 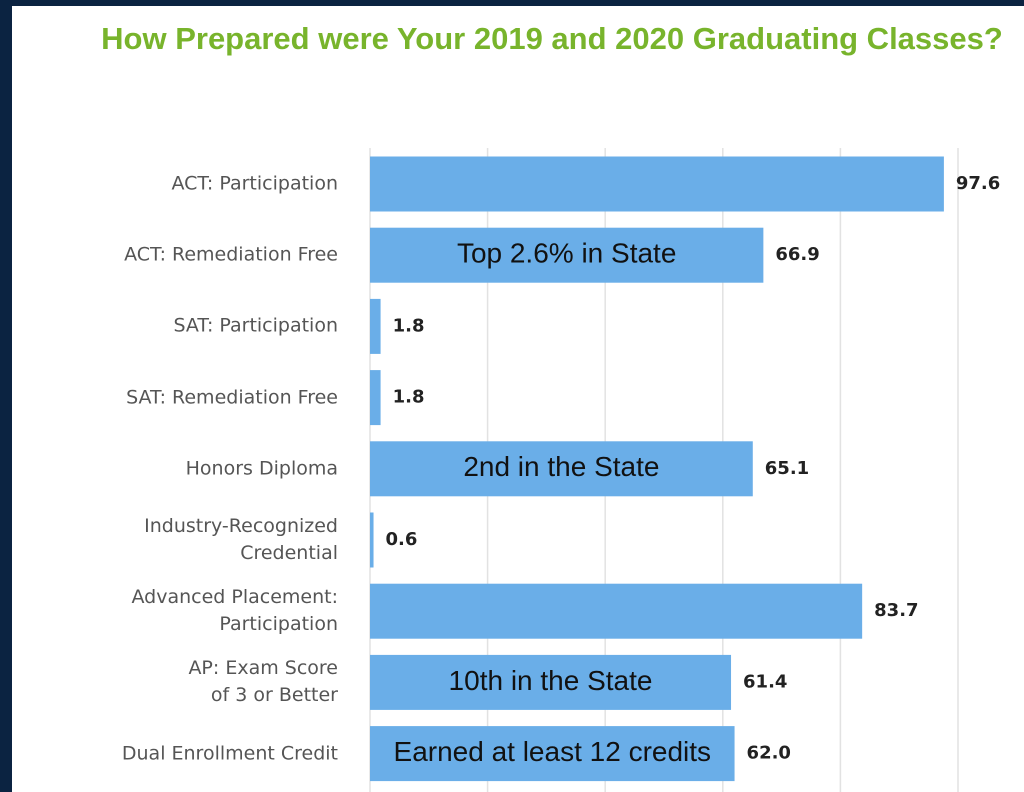 What do you see at coordinates (787, 468) in the screenshot?
I see `value-label: 65.1` at bounding box center [787, 468].